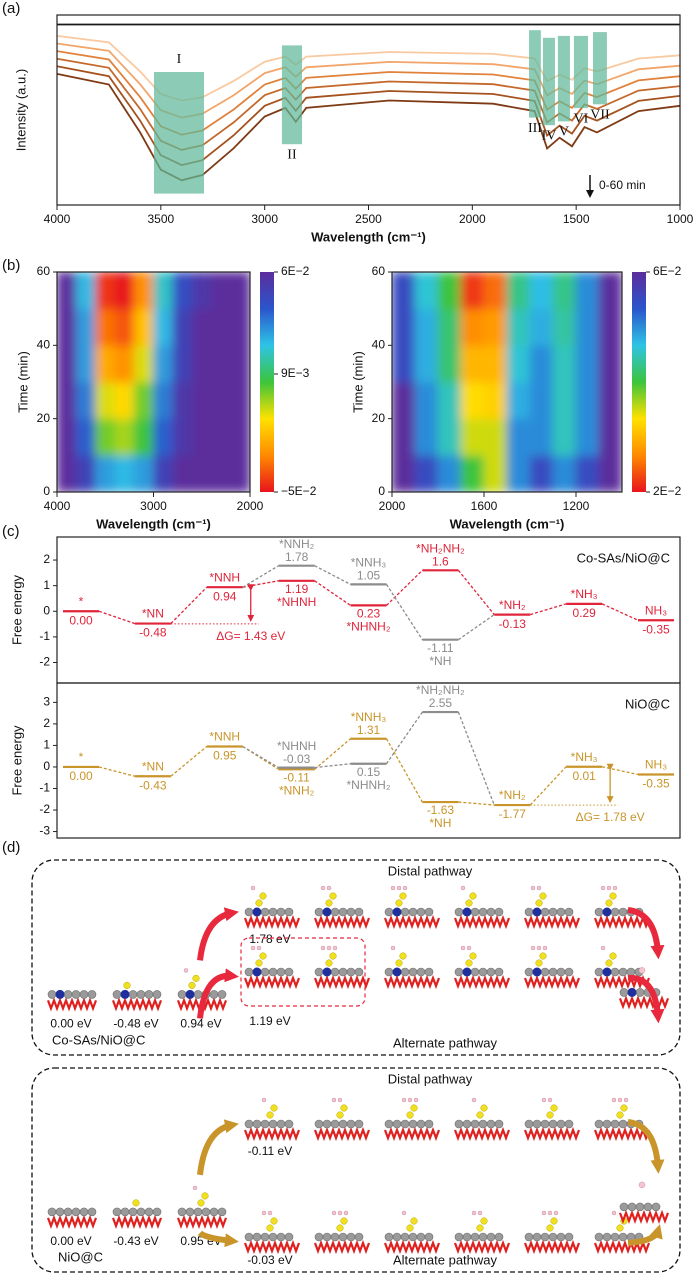  I want to click on pathway-arrow, so click(218, 1147).